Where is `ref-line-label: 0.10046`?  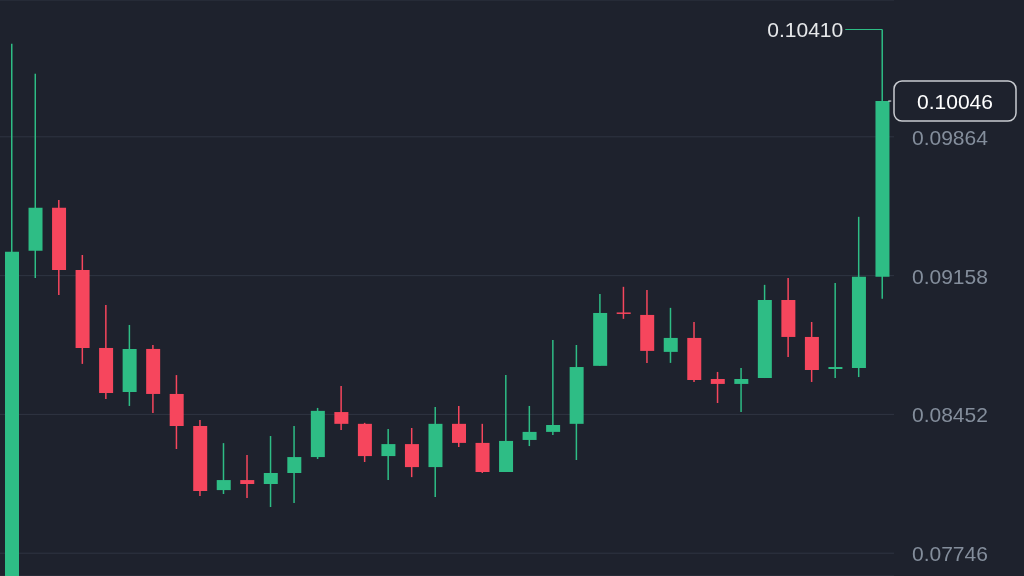
ref-line-label: 0.10046 is located at coordinates (955, 101).